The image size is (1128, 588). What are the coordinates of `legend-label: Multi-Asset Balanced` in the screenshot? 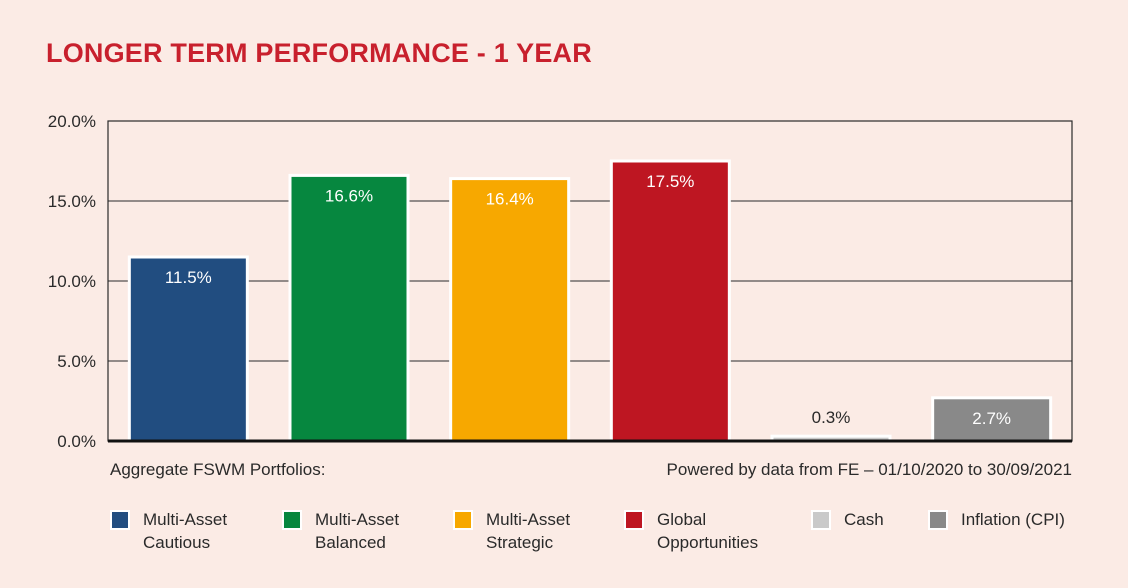 It's located at (385, 531).